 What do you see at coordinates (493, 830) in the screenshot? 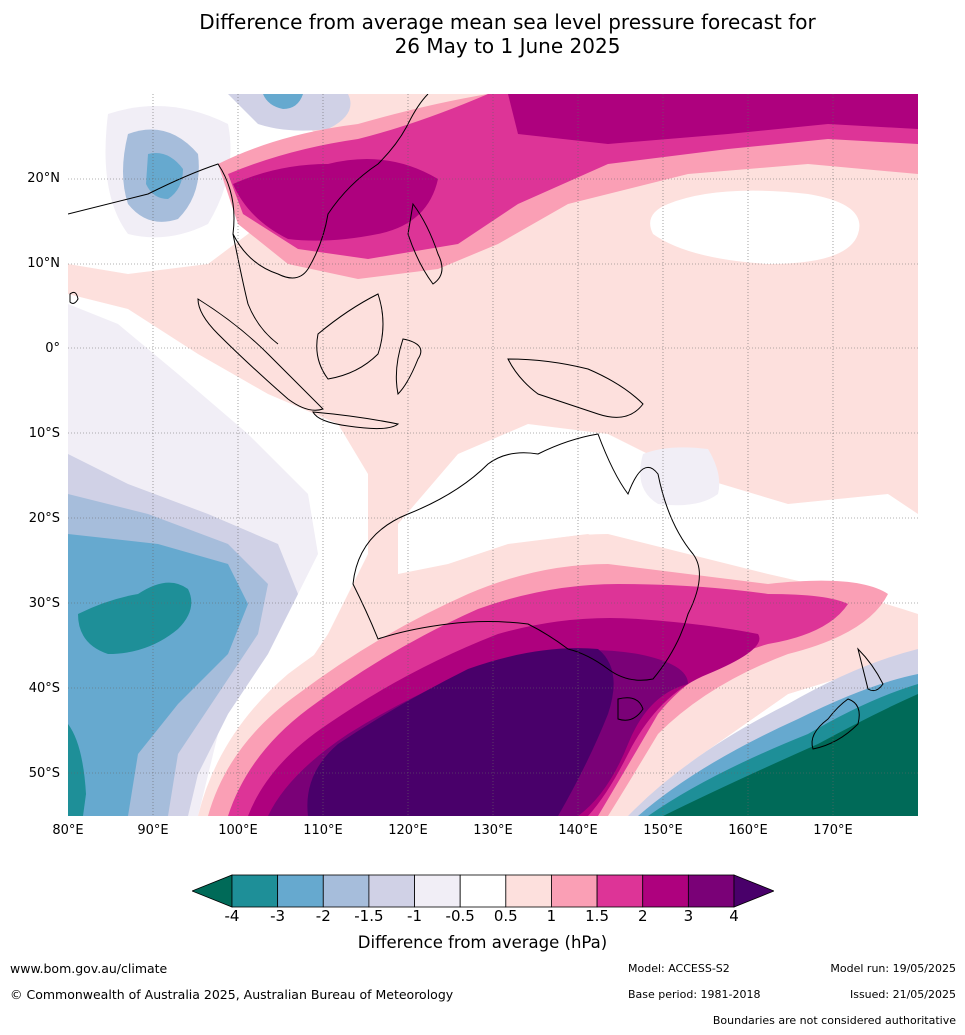
I see `lon-label: 130°E` at bounding box center [493, 830].